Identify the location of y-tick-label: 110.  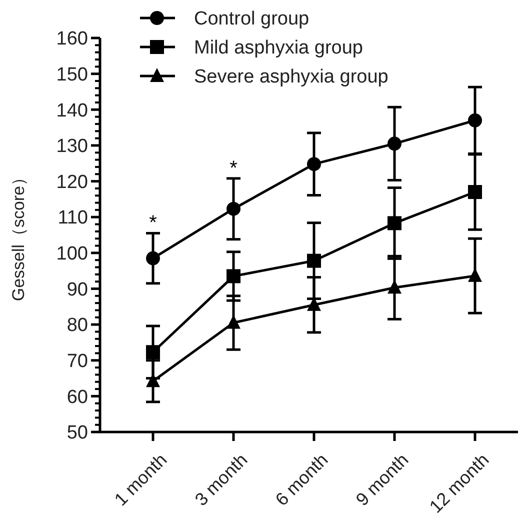
(73, 218).